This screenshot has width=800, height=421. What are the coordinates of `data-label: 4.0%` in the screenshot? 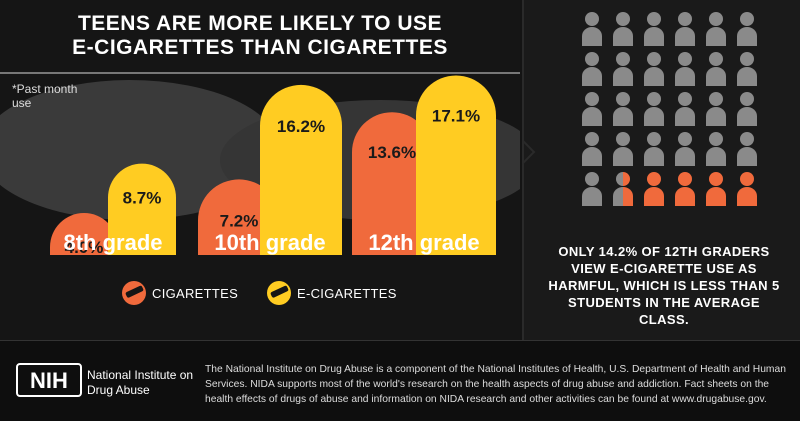 It's located at (84, 247).